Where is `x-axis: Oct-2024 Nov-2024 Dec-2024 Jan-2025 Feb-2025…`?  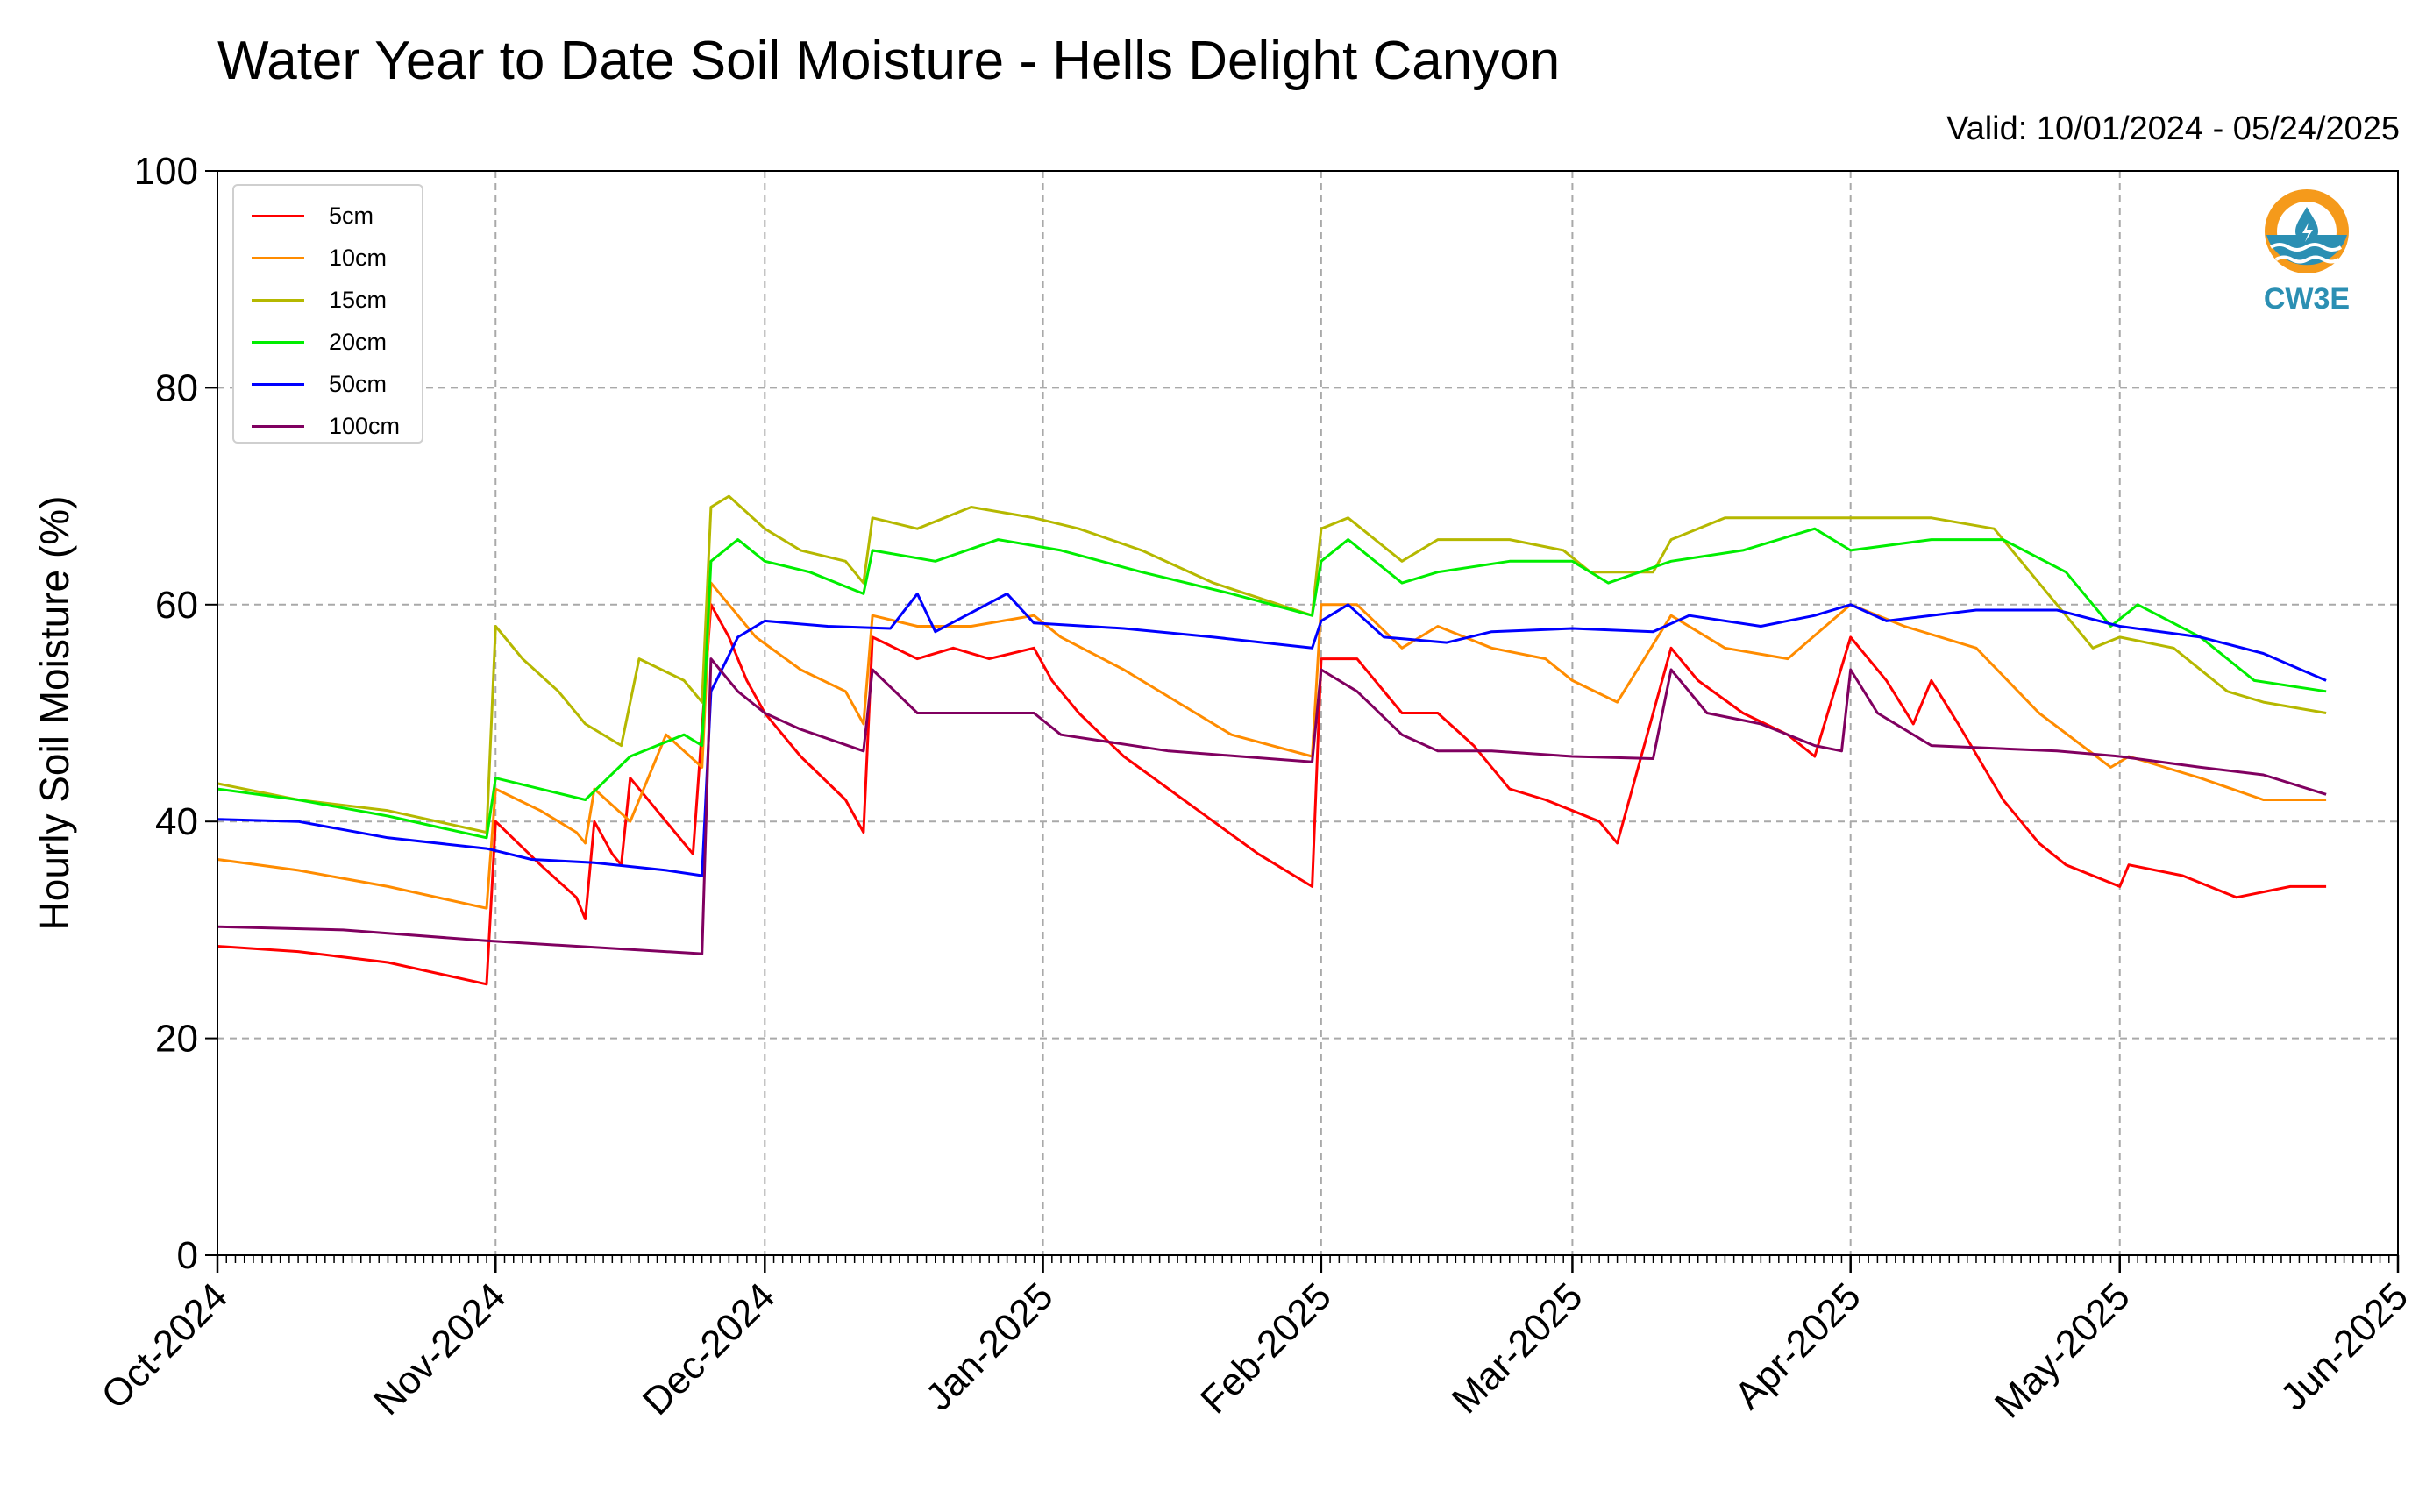
x-axis: Oct-2024 Nov-2024 Dec-2024 Jan-2025 Feb-2025… is located at coordinates (1254, 1340).